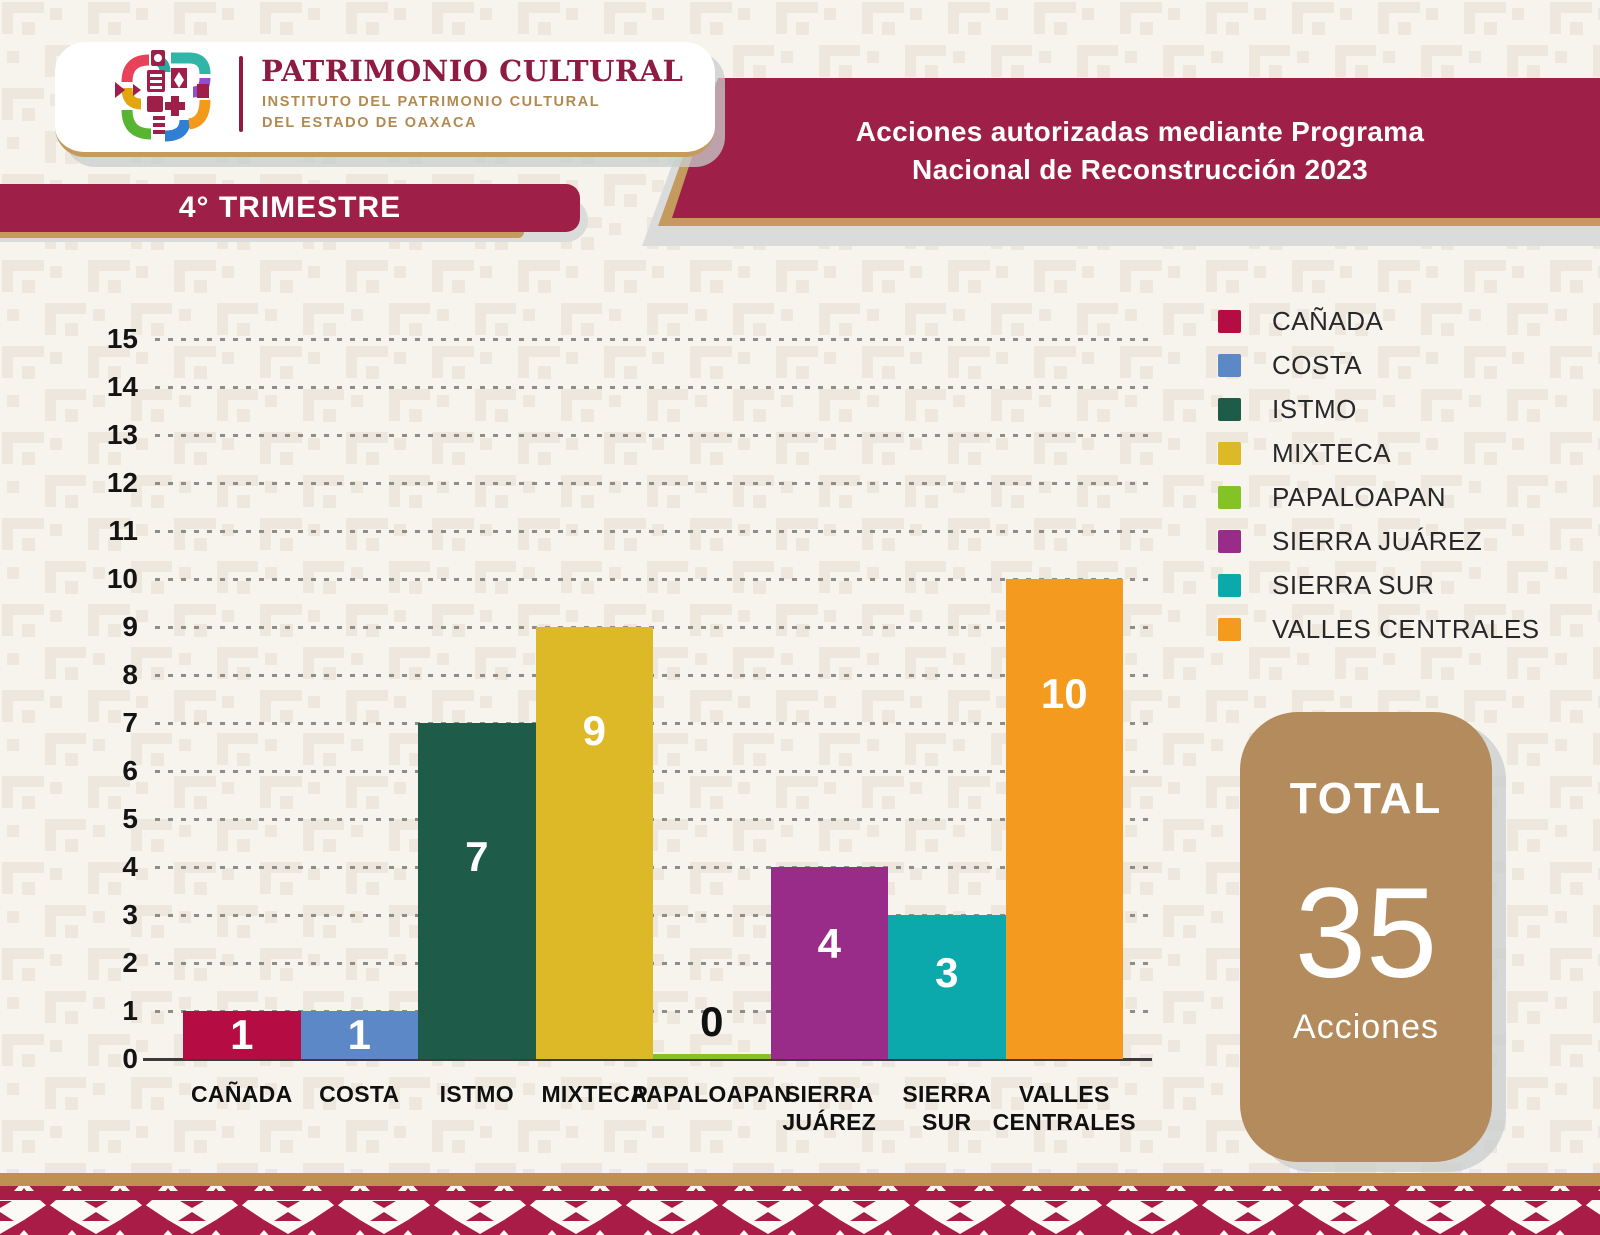 The height and width of the screenshot is (1235, 1600). What do you see at coordinates (594, 730) in the screenshot?
I see `bar-value-label: 9` at bounding box center [594, 730].